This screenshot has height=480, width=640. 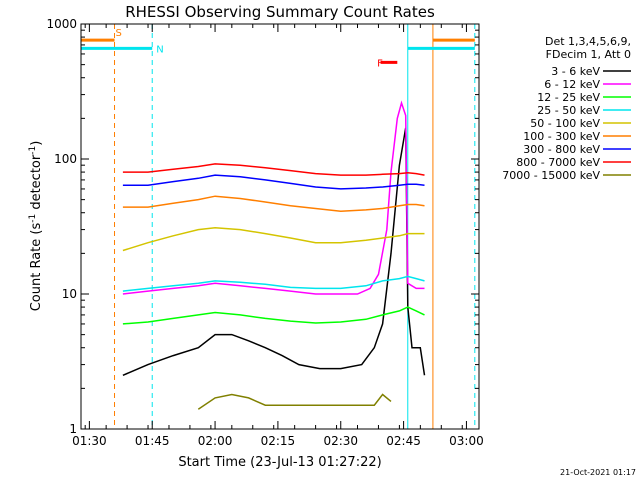 I want to click on legend-entry-100-300-kev: 100 - 300 keV, so click(x=577, y=136).